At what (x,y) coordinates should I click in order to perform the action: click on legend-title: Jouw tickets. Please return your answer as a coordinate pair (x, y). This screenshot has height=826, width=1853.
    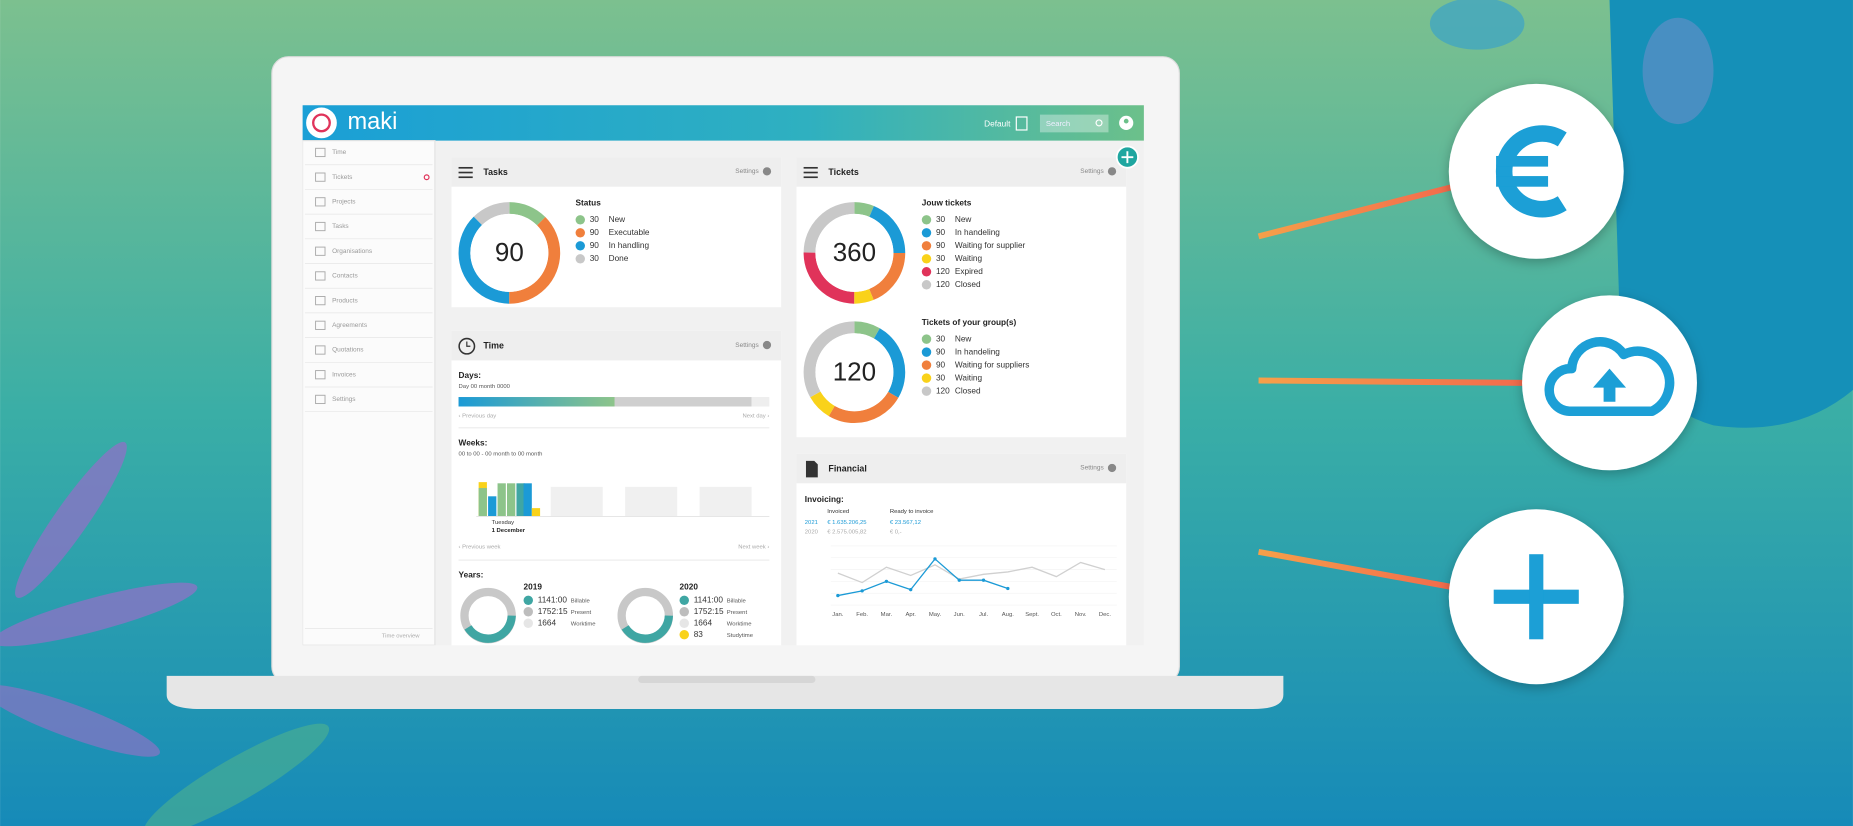
    Looking at the image, I should click on (947, 202).